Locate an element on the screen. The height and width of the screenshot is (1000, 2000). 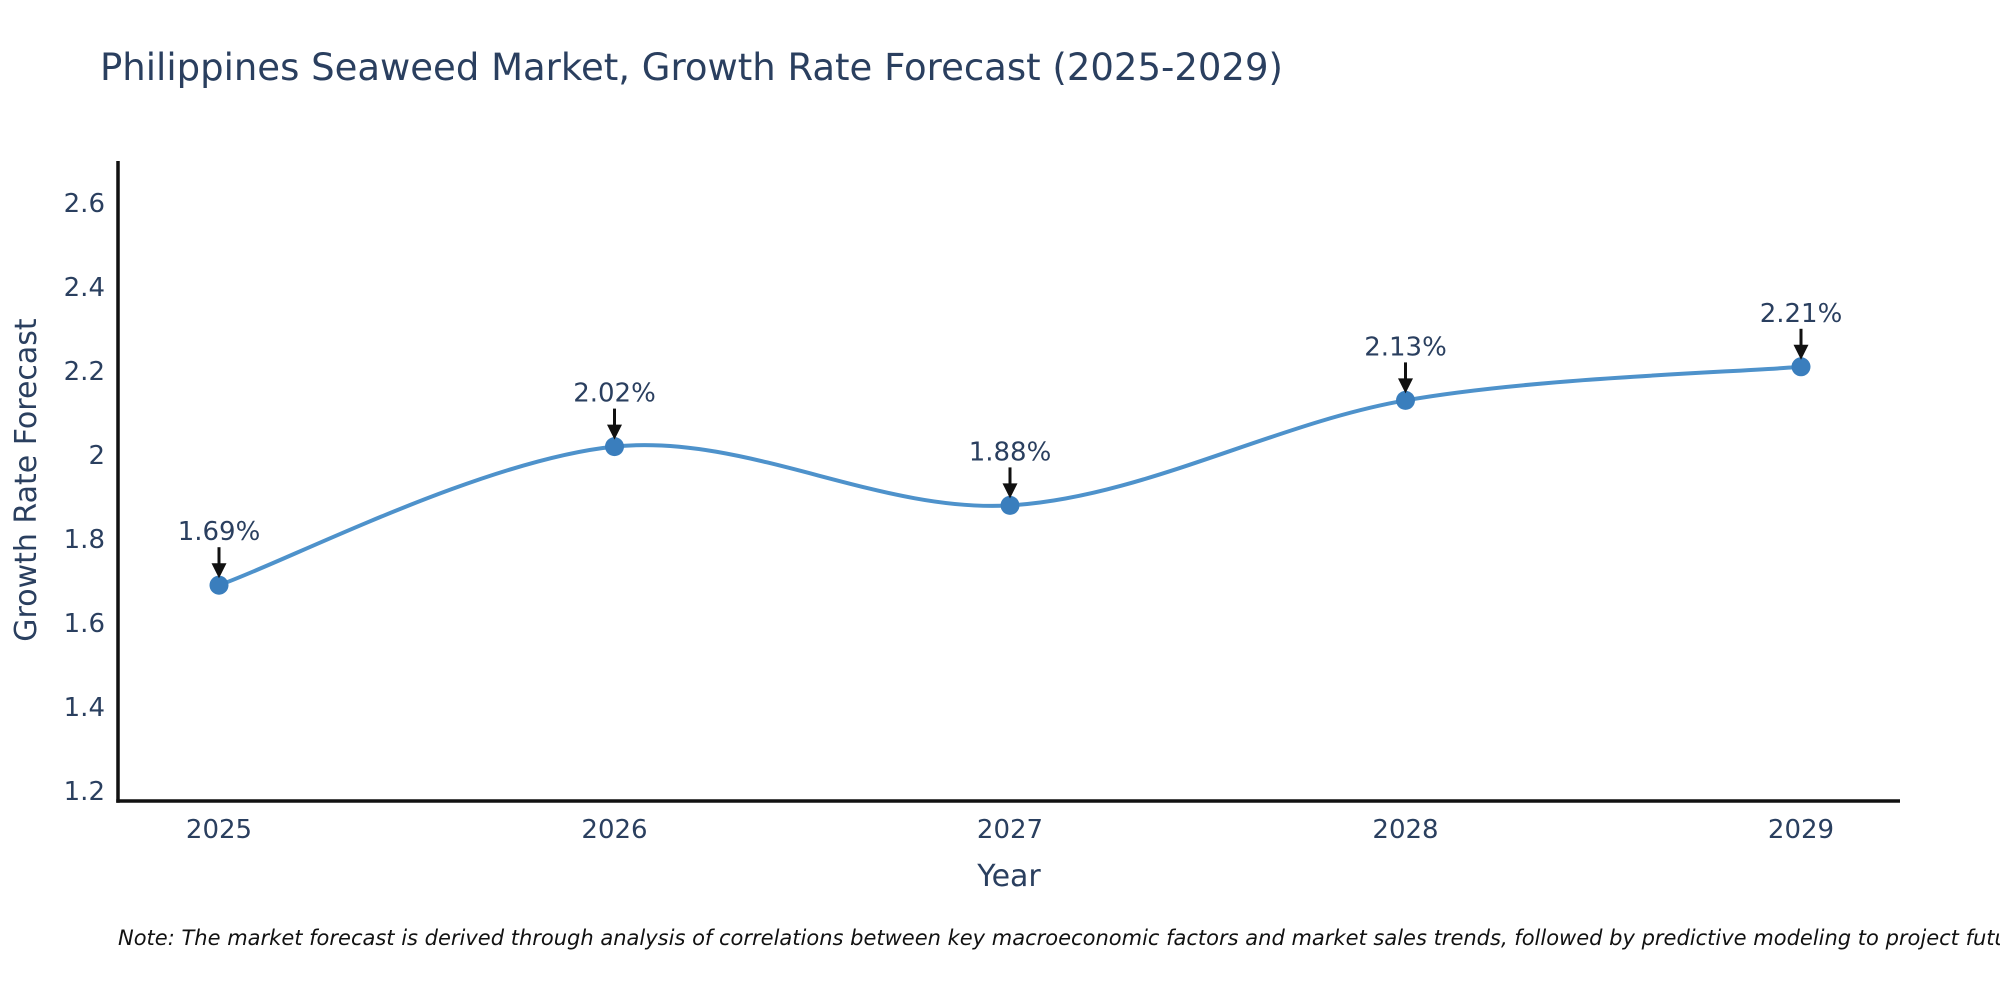
point-annotation-label: 1.88% is located at coordinates (1010, 452).